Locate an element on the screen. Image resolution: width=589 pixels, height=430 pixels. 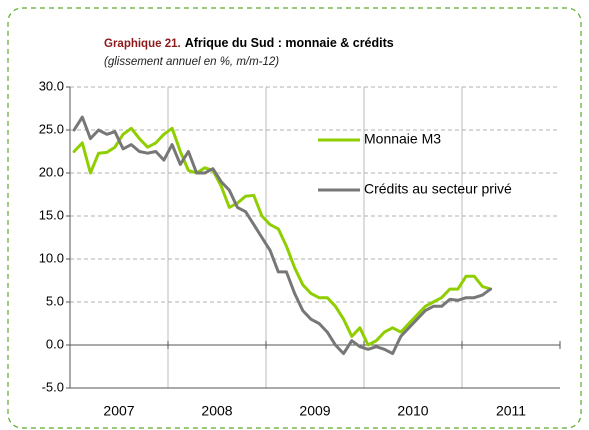
y-tick-label: 5.0 is located at coordinates (55, 300).